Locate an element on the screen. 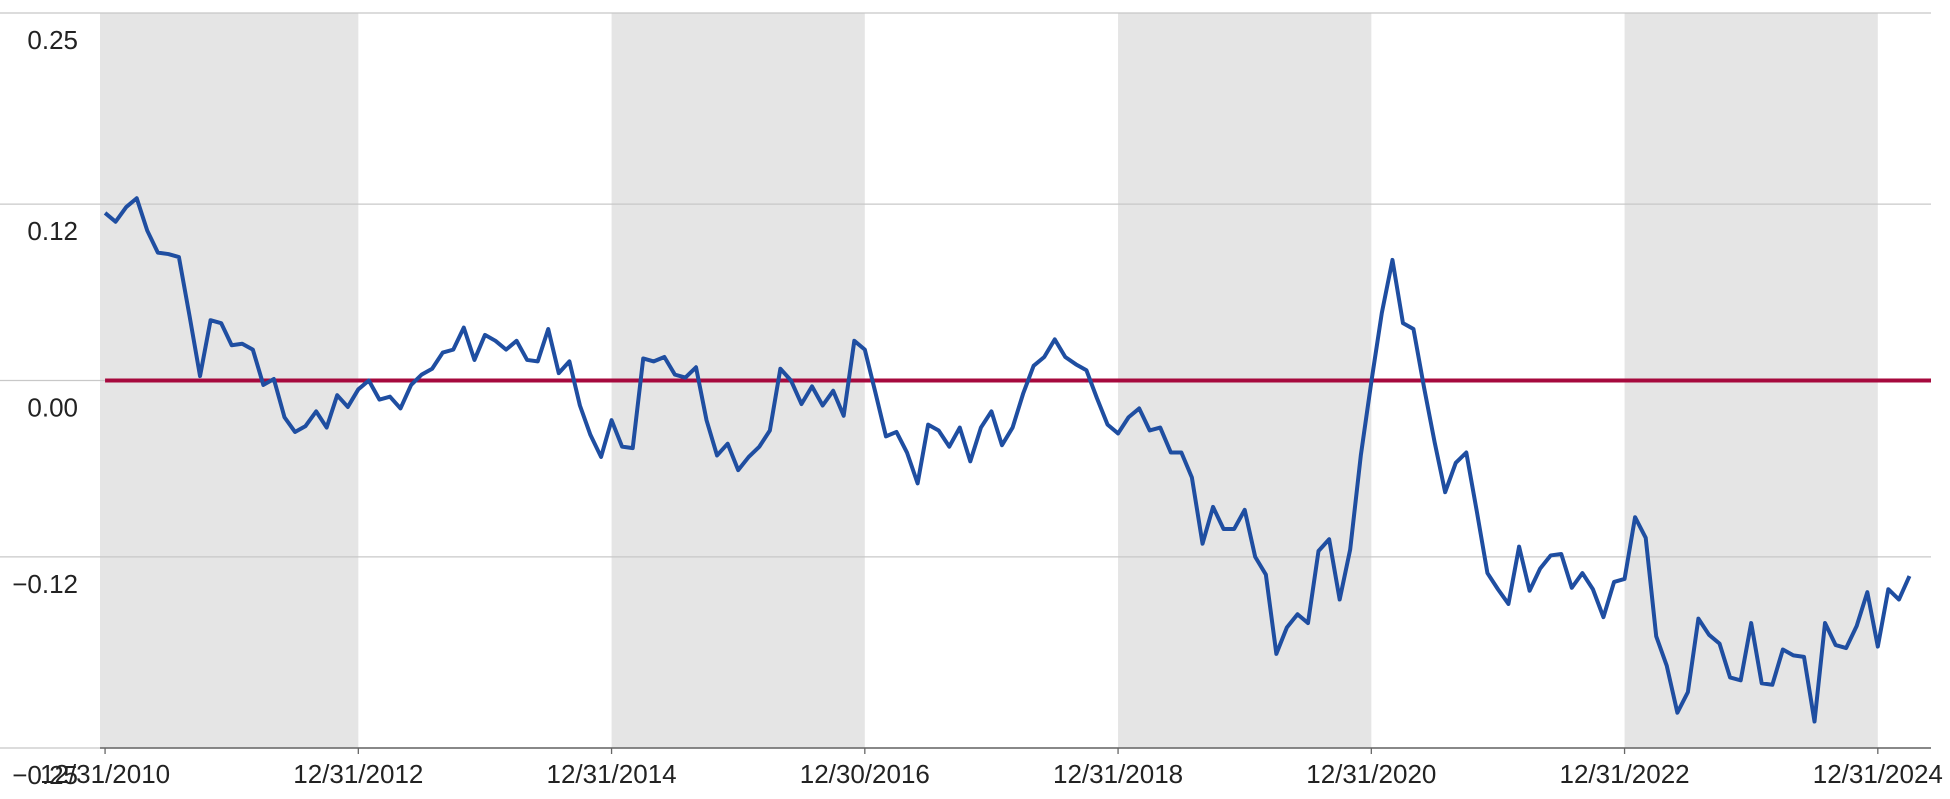  x-tick-label: 12/31/2022 is located at coordinates (1624, 774).